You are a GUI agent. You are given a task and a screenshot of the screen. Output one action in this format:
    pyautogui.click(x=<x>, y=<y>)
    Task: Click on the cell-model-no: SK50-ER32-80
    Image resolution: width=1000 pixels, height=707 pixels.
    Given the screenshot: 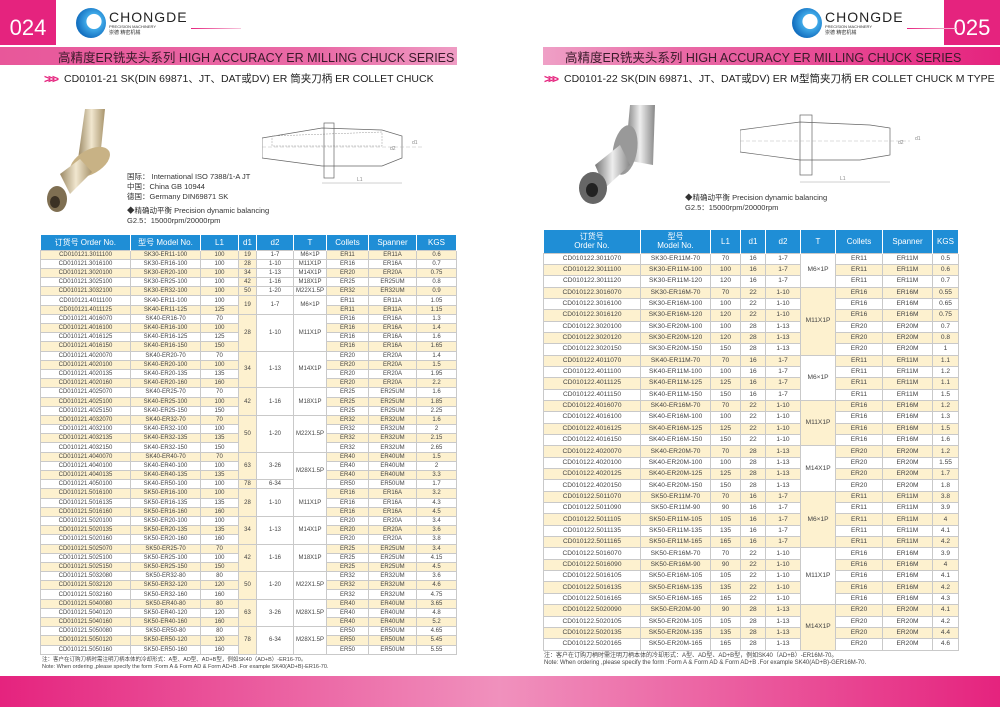 What is the action you would take?
    pyautogui.click(x=165, y=576)
    